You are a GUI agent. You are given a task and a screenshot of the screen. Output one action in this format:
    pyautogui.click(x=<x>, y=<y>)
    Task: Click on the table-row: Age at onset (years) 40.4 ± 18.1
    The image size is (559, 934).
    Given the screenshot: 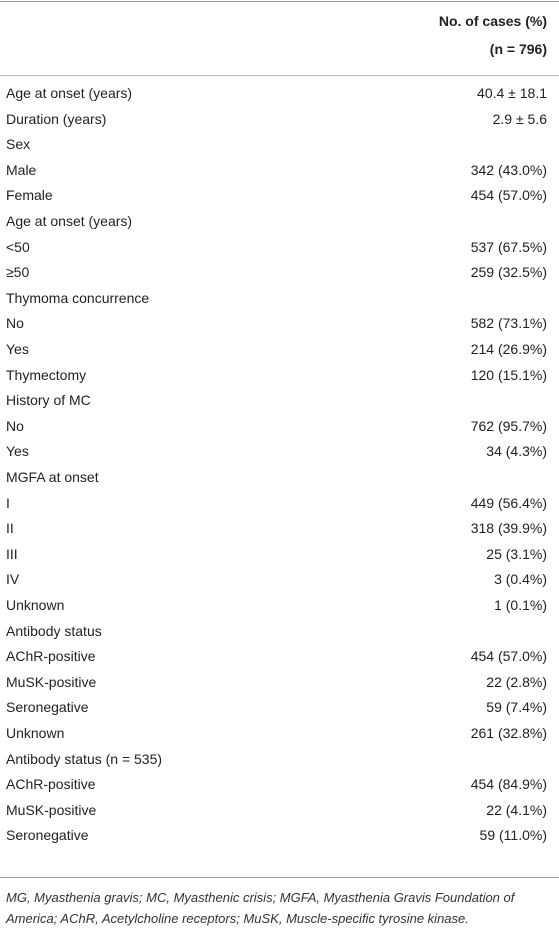 What is the action you would take?
    pyautogui.click(x=279, y=95)
    